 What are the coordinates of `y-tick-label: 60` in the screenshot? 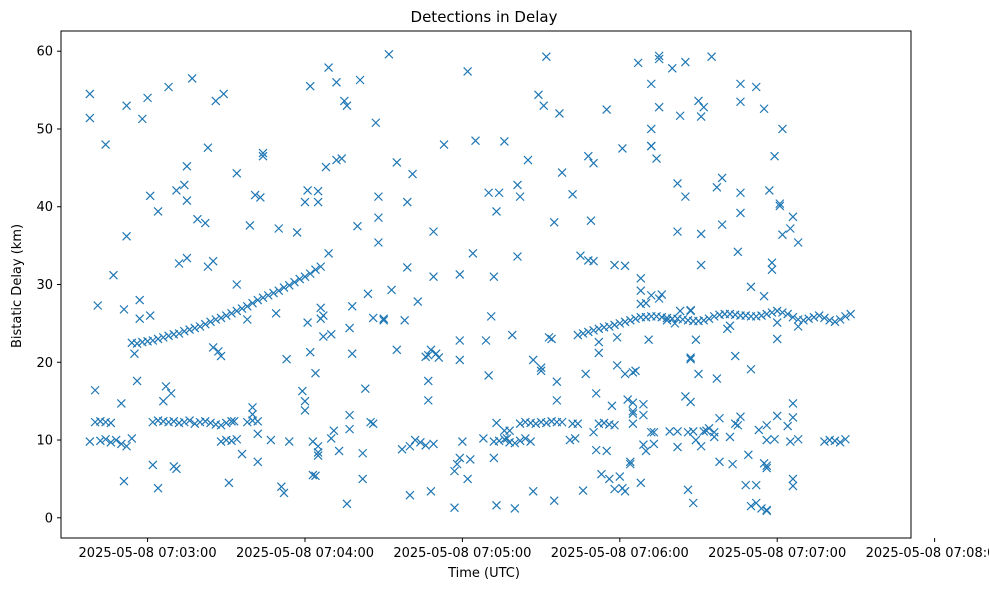 It's located at (44, 52).